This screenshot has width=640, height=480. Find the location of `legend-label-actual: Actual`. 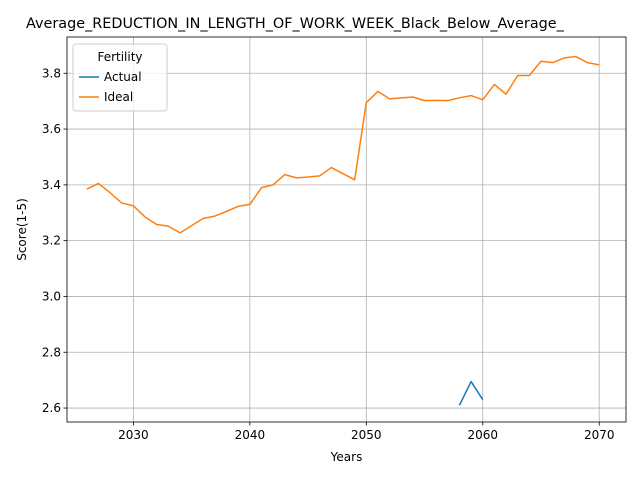

legend-label-actual: Actual is located at coordinates (123, 77).